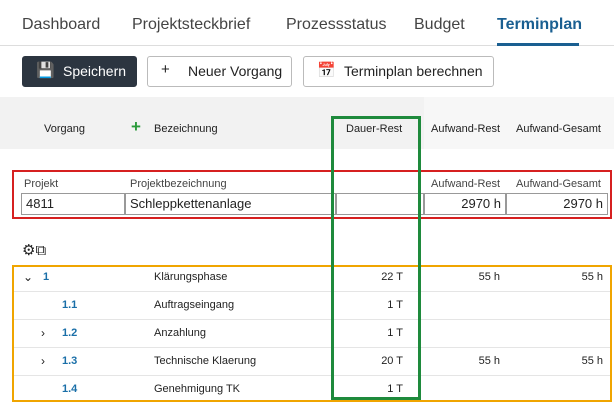 This screenshot has height=415, width=614. What do you see at coordinates (538, 44) in the screenshot?
I see `tab-underline` at bounding box center [538, 44].